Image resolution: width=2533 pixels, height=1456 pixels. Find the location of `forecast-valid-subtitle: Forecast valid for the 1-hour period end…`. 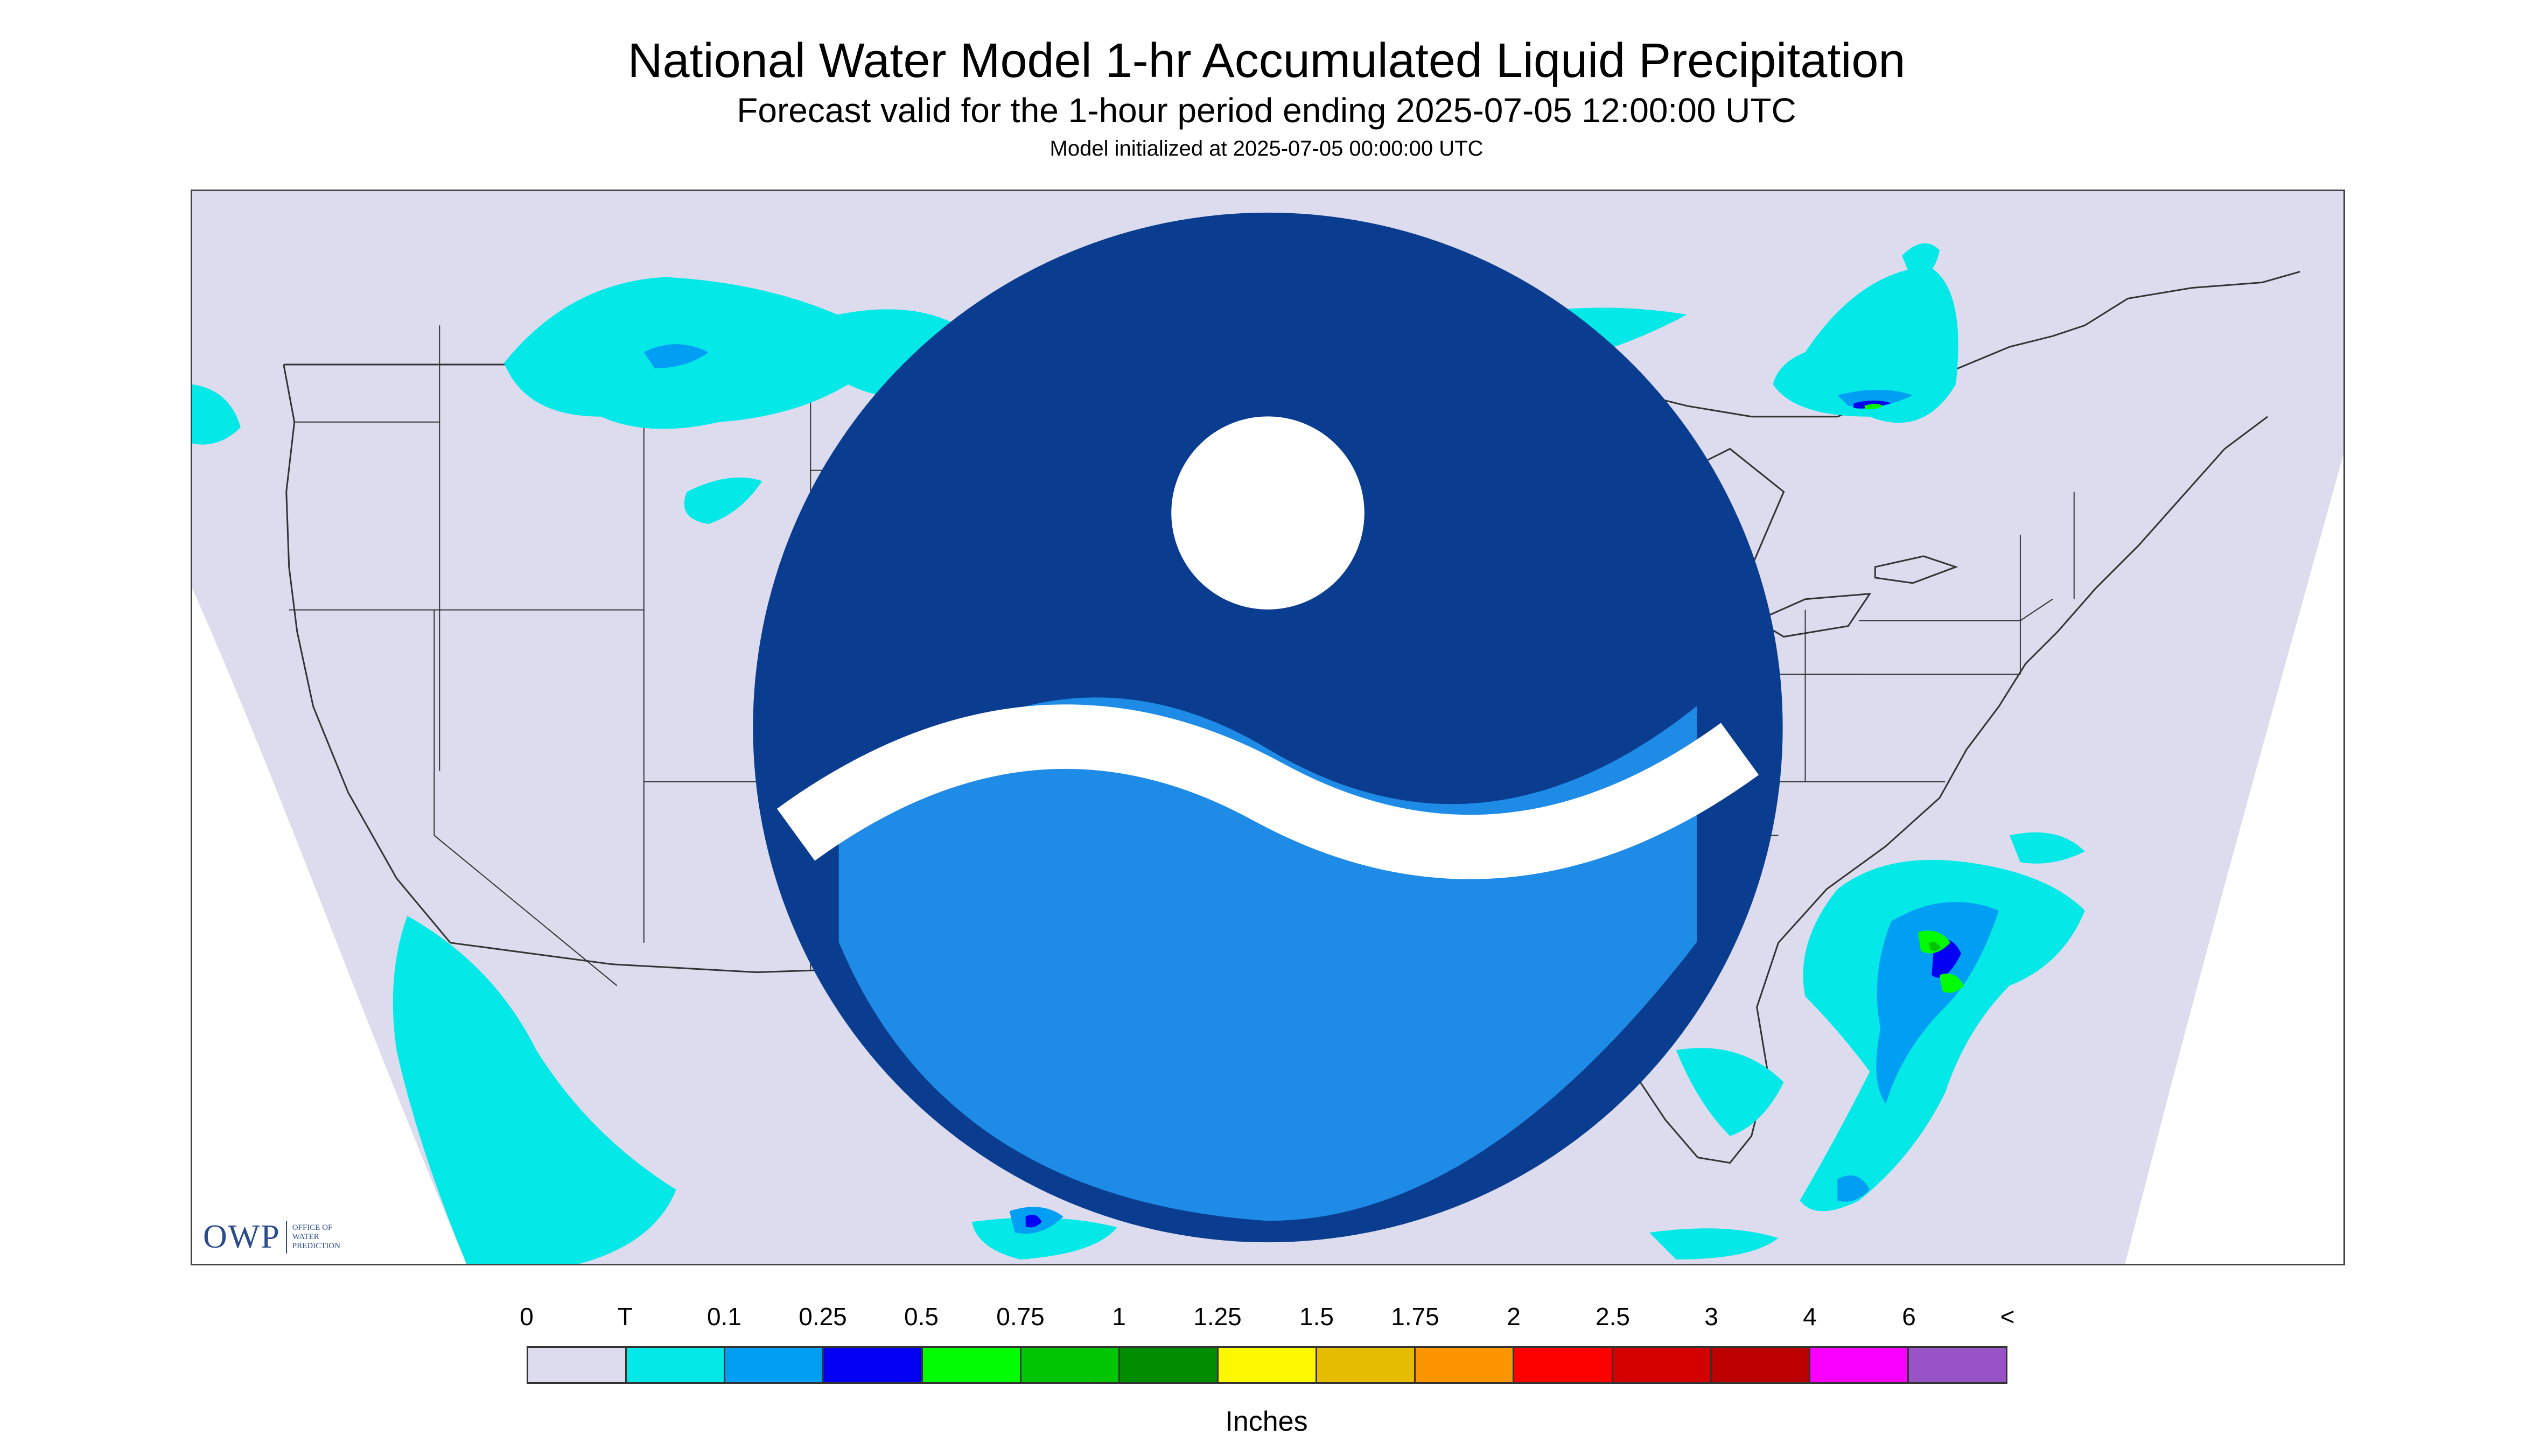

forecast-valid-subtitle: Forecast valid for the 1-hour period end… is located at coordinates (1266, 110).